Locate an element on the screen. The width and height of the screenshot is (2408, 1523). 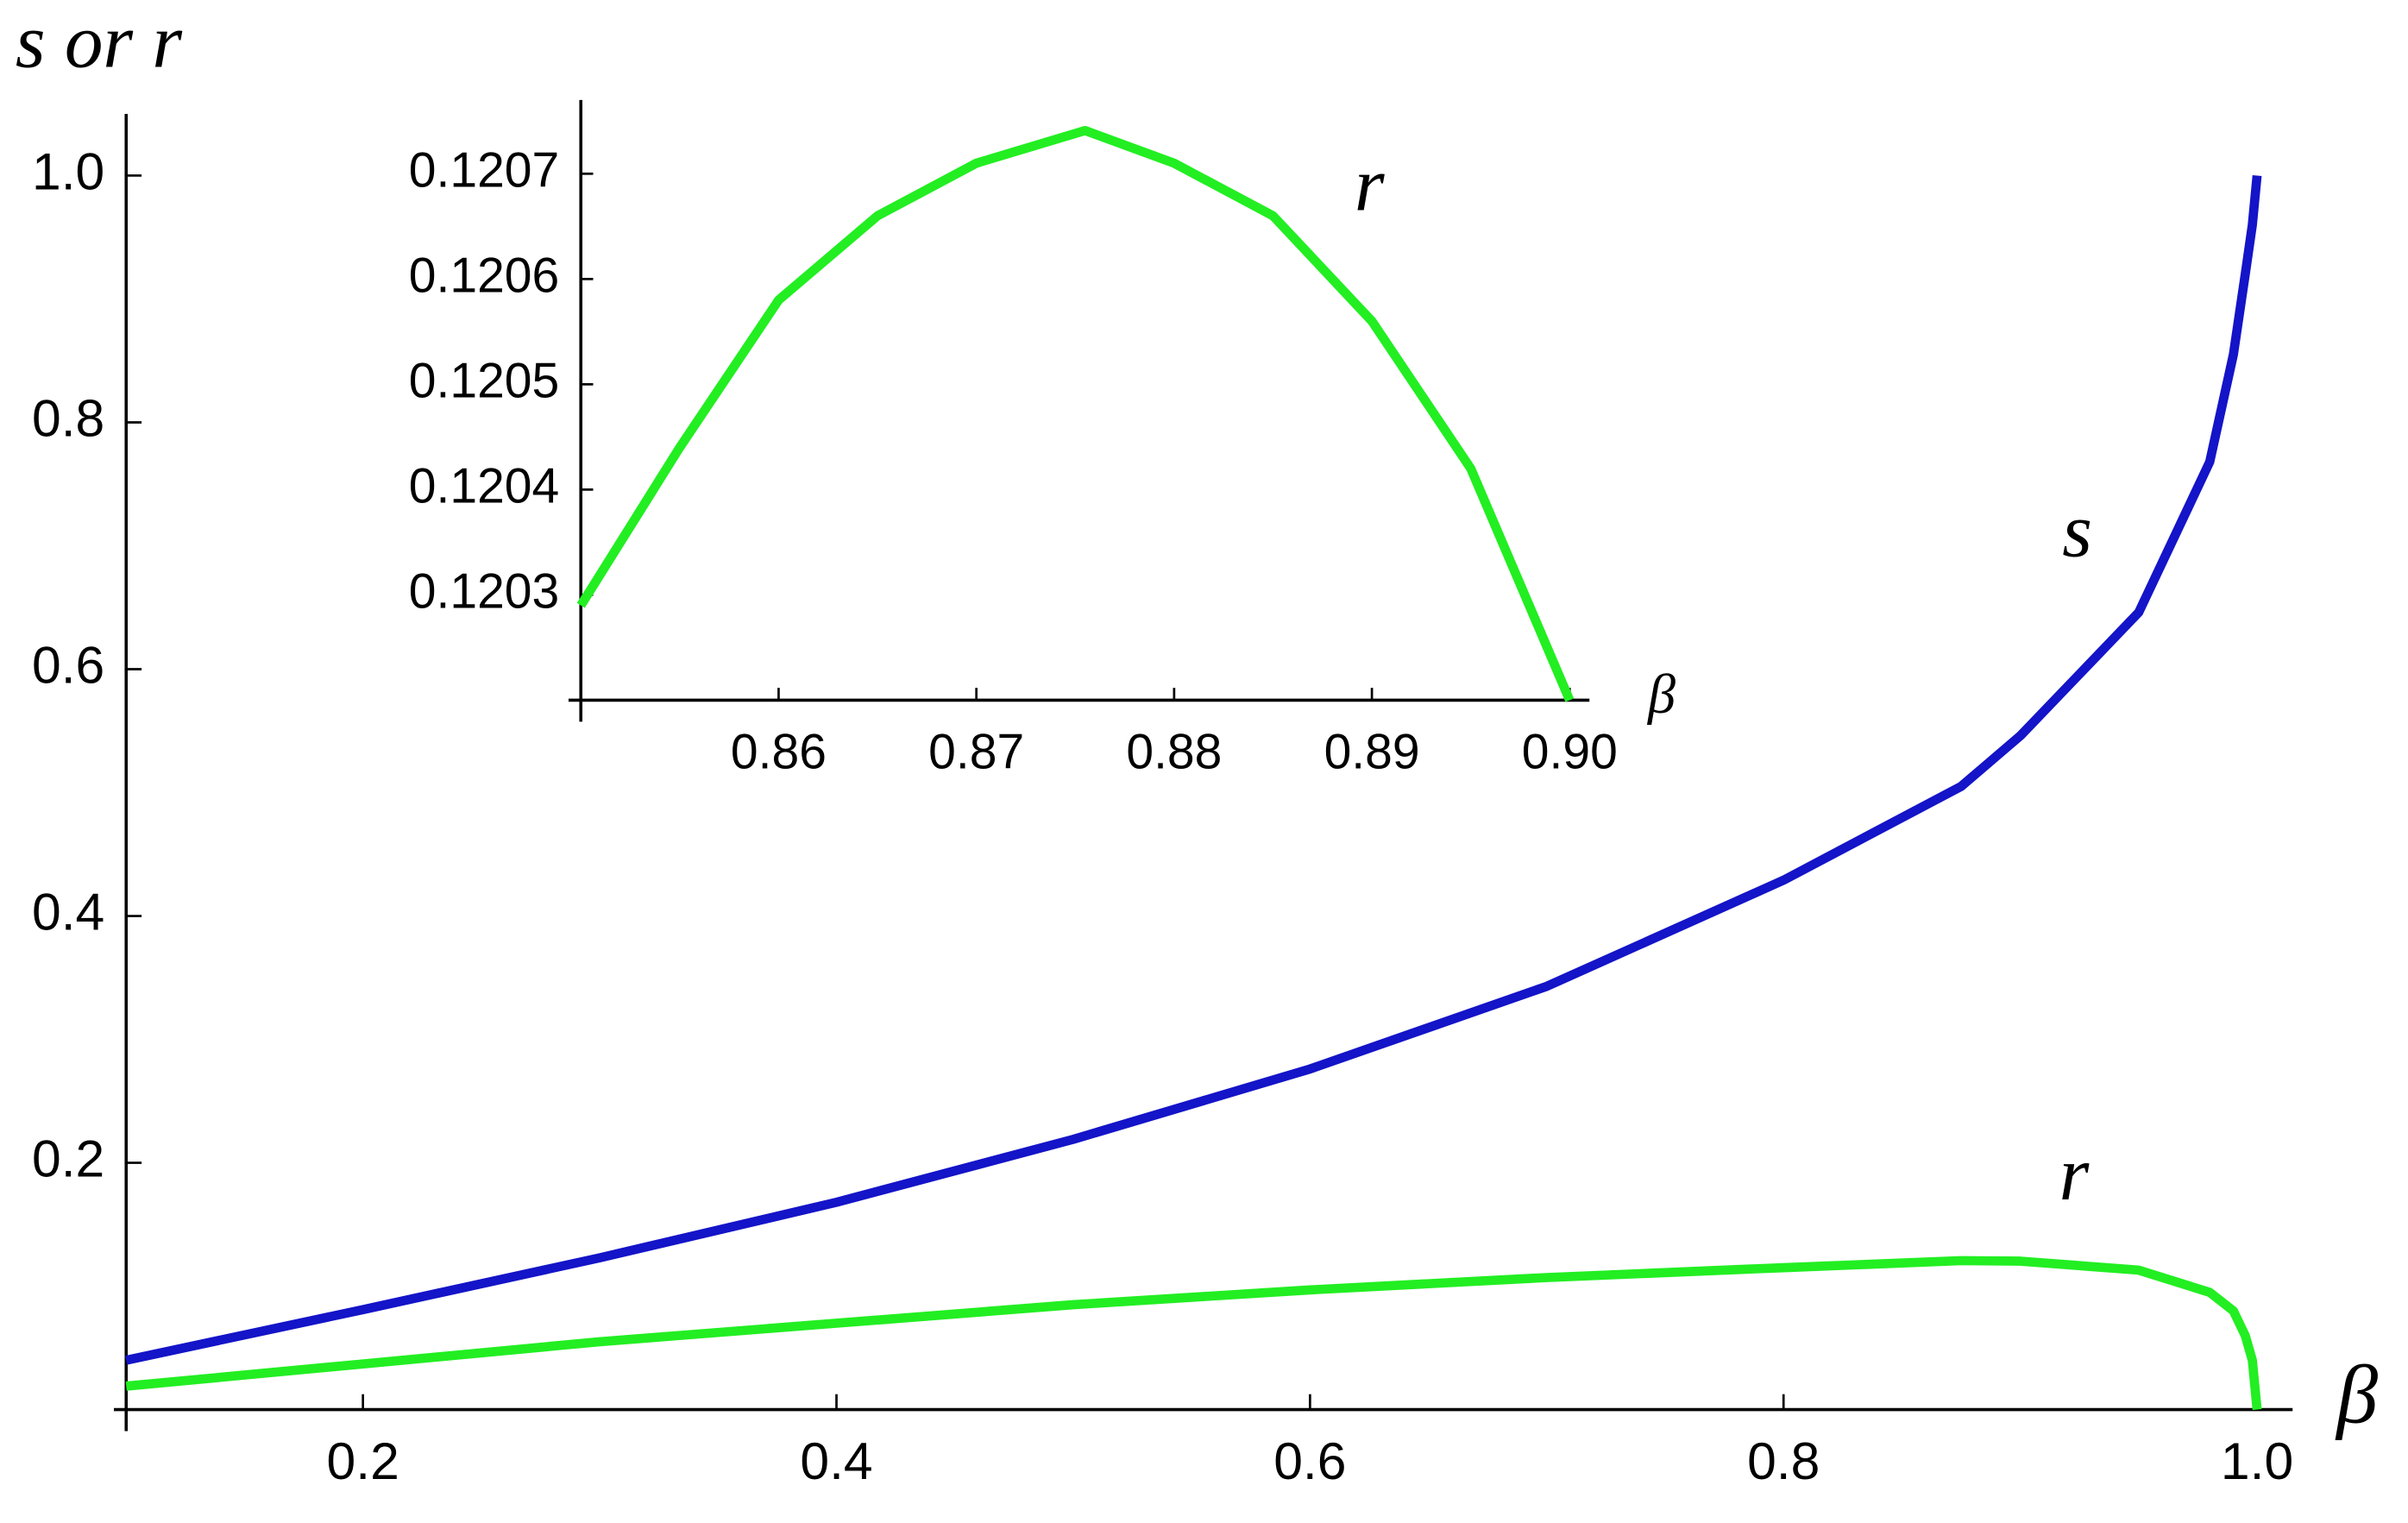
x-tick-label: 0.8 is located at coordinates (1783, 1461).